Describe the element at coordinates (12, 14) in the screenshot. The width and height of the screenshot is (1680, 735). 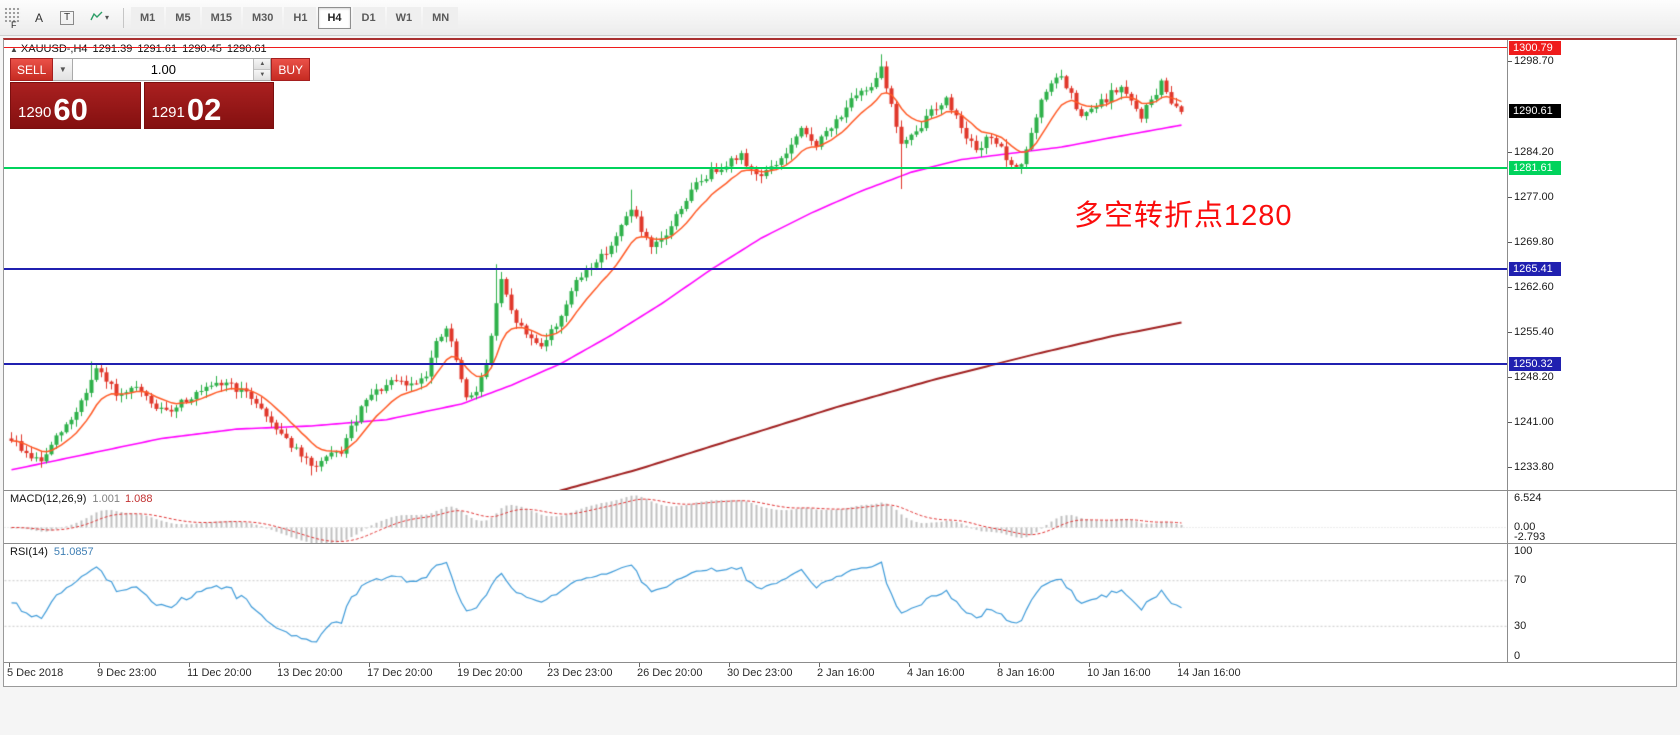
I see `toolbar-grip` at that location.